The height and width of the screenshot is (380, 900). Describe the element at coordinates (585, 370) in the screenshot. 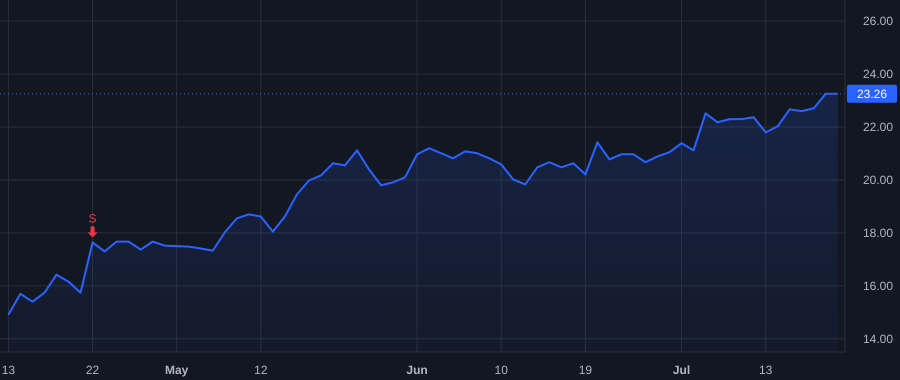

I see `x-tick-label: 19` at that location.